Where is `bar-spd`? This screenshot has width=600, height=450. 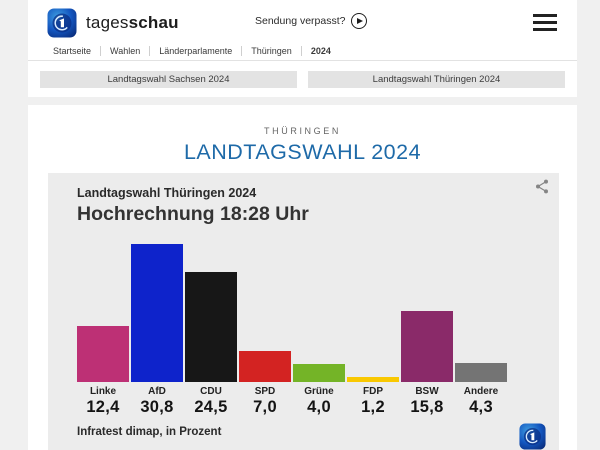 bar-spd is located at coordinates (265, 366).